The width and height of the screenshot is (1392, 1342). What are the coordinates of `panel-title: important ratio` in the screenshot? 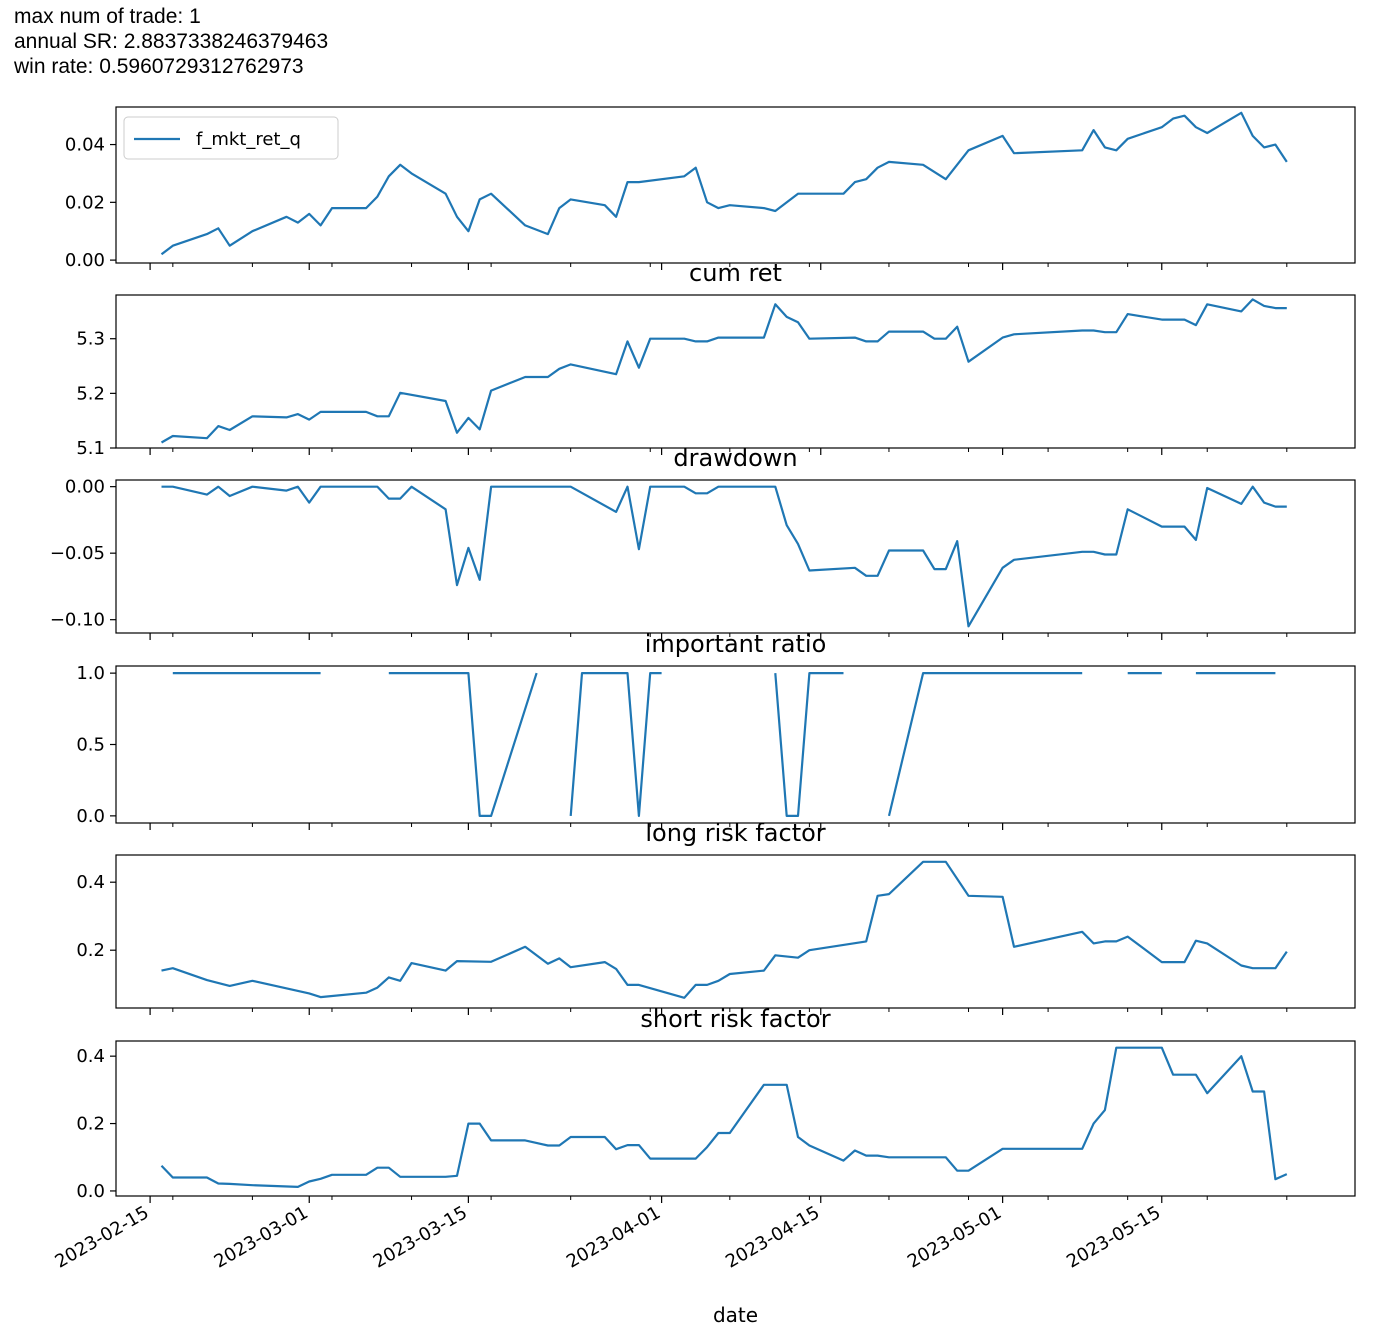 It's located at (736, 644).